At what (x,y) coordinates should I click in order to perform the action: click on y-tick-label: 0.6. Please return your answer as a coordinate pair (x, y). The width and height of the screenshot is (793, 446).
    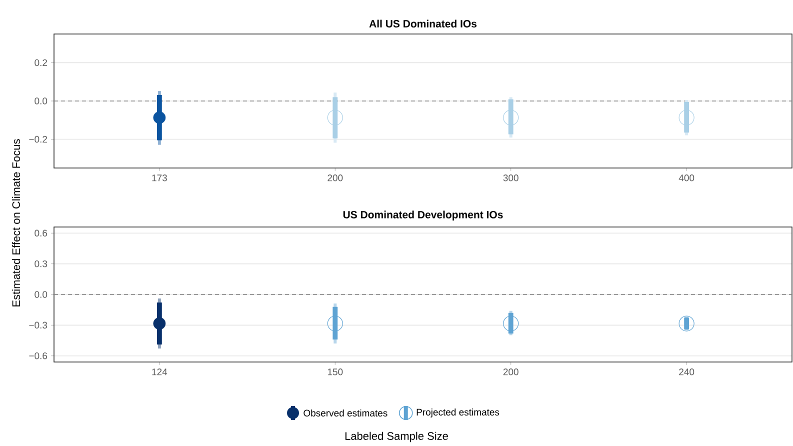
    Looking at the image, I should click on (41, 233).